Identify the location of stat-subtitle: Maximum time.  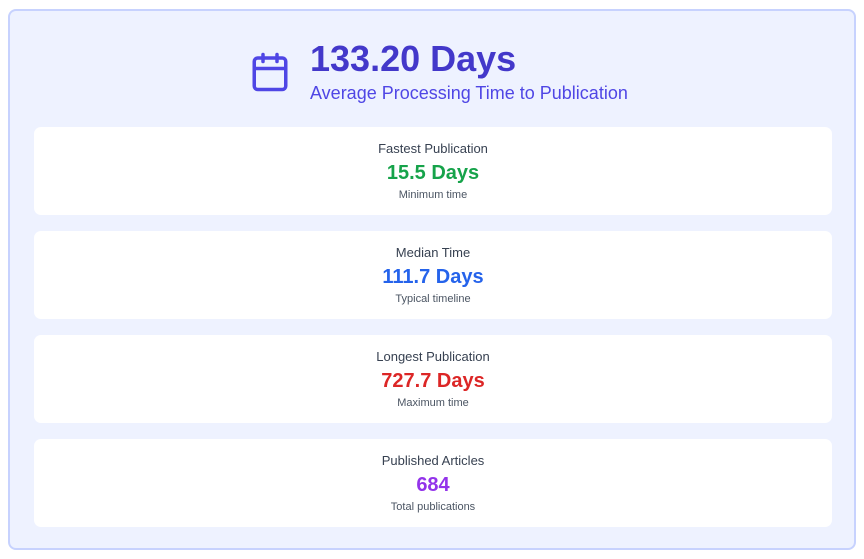
(433, 402).